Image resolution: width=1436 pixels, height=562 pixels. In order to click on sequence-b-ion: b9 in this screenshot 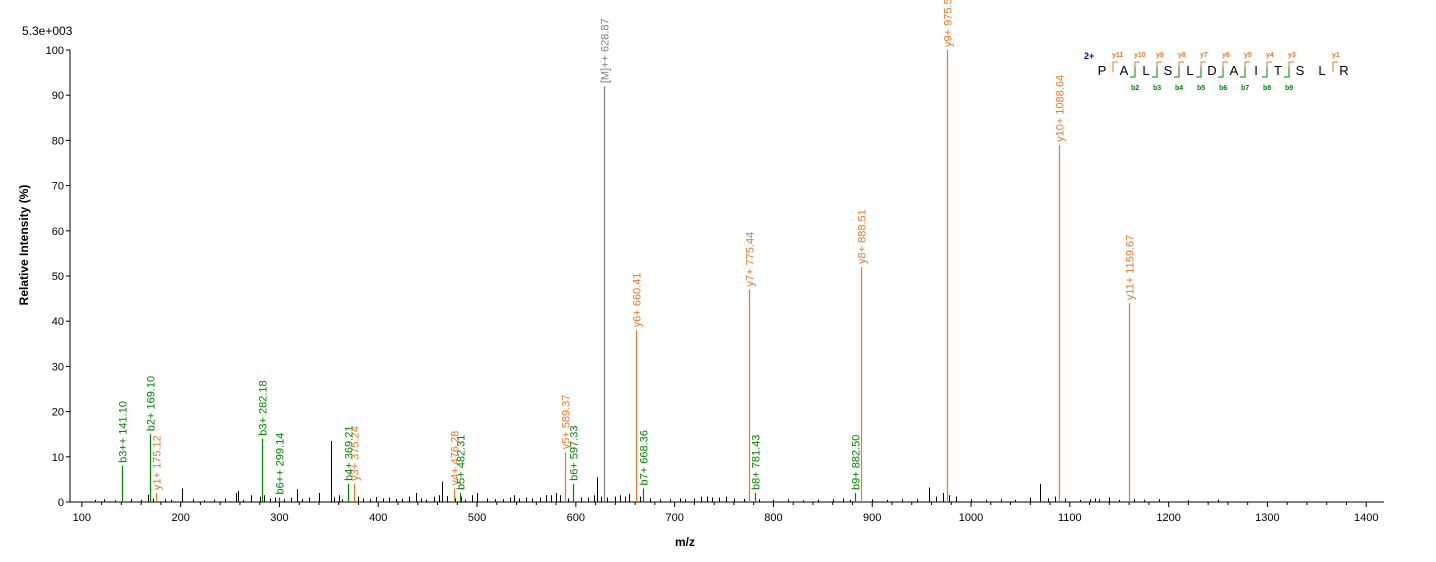, I will do `click(1289, 88)`.